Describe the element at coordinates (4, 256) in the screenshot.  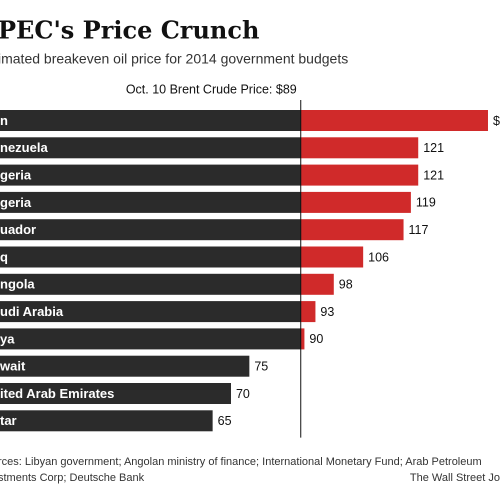
I see `category-label: q` at that location.